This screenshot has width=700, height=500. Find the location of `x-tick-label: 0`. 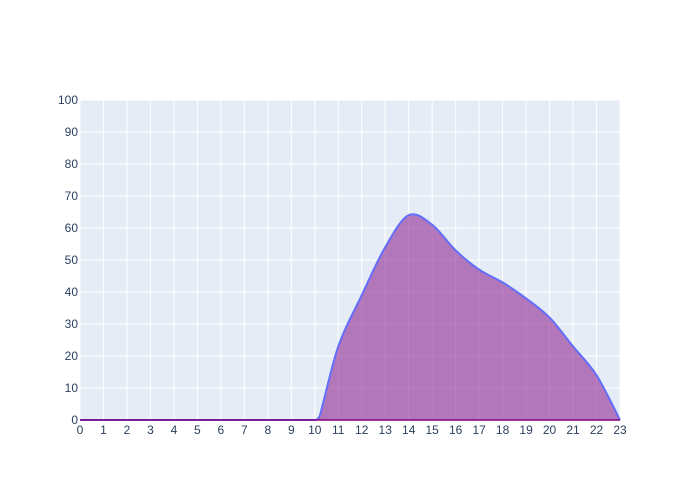

x-tick-label: 0 is located at coordinates (80, 430).